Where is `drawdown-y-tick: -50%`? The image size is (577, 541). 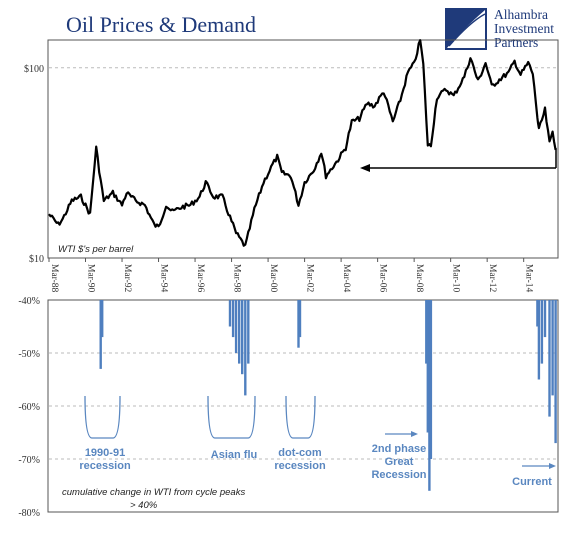
drawdown-y-tick: -50% is located at coordinates (29, 354).